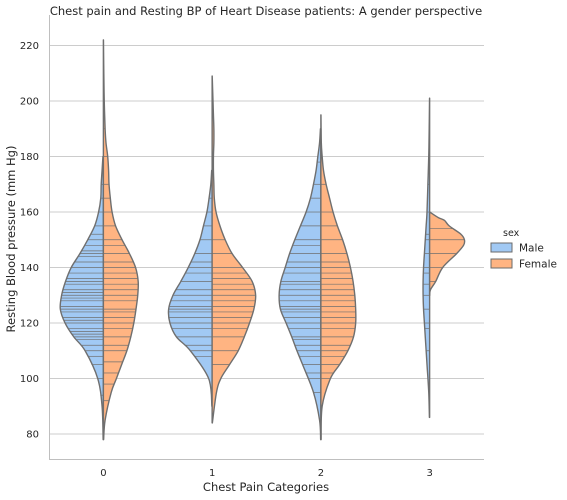  Describe the element at coordinates (29, 46) in the screenshot. I see `y-tick-label: 220` at that location.